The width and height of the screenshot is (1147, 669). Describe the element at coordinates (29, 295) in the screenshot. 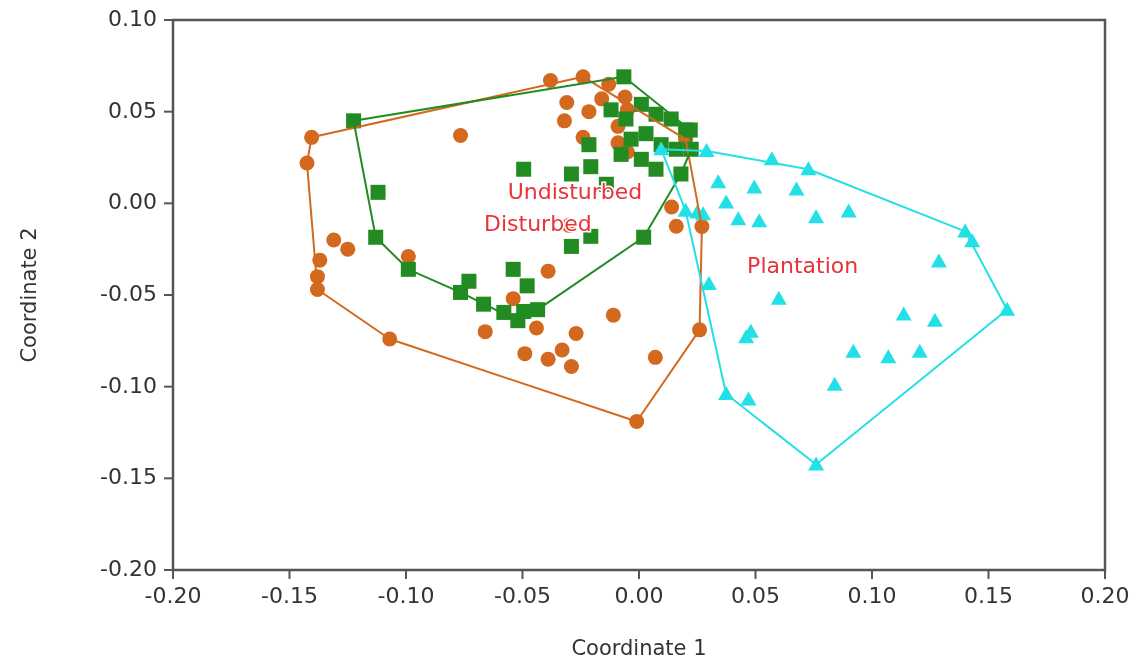

I see `y-axis-title: Coordinate 2` at that location.